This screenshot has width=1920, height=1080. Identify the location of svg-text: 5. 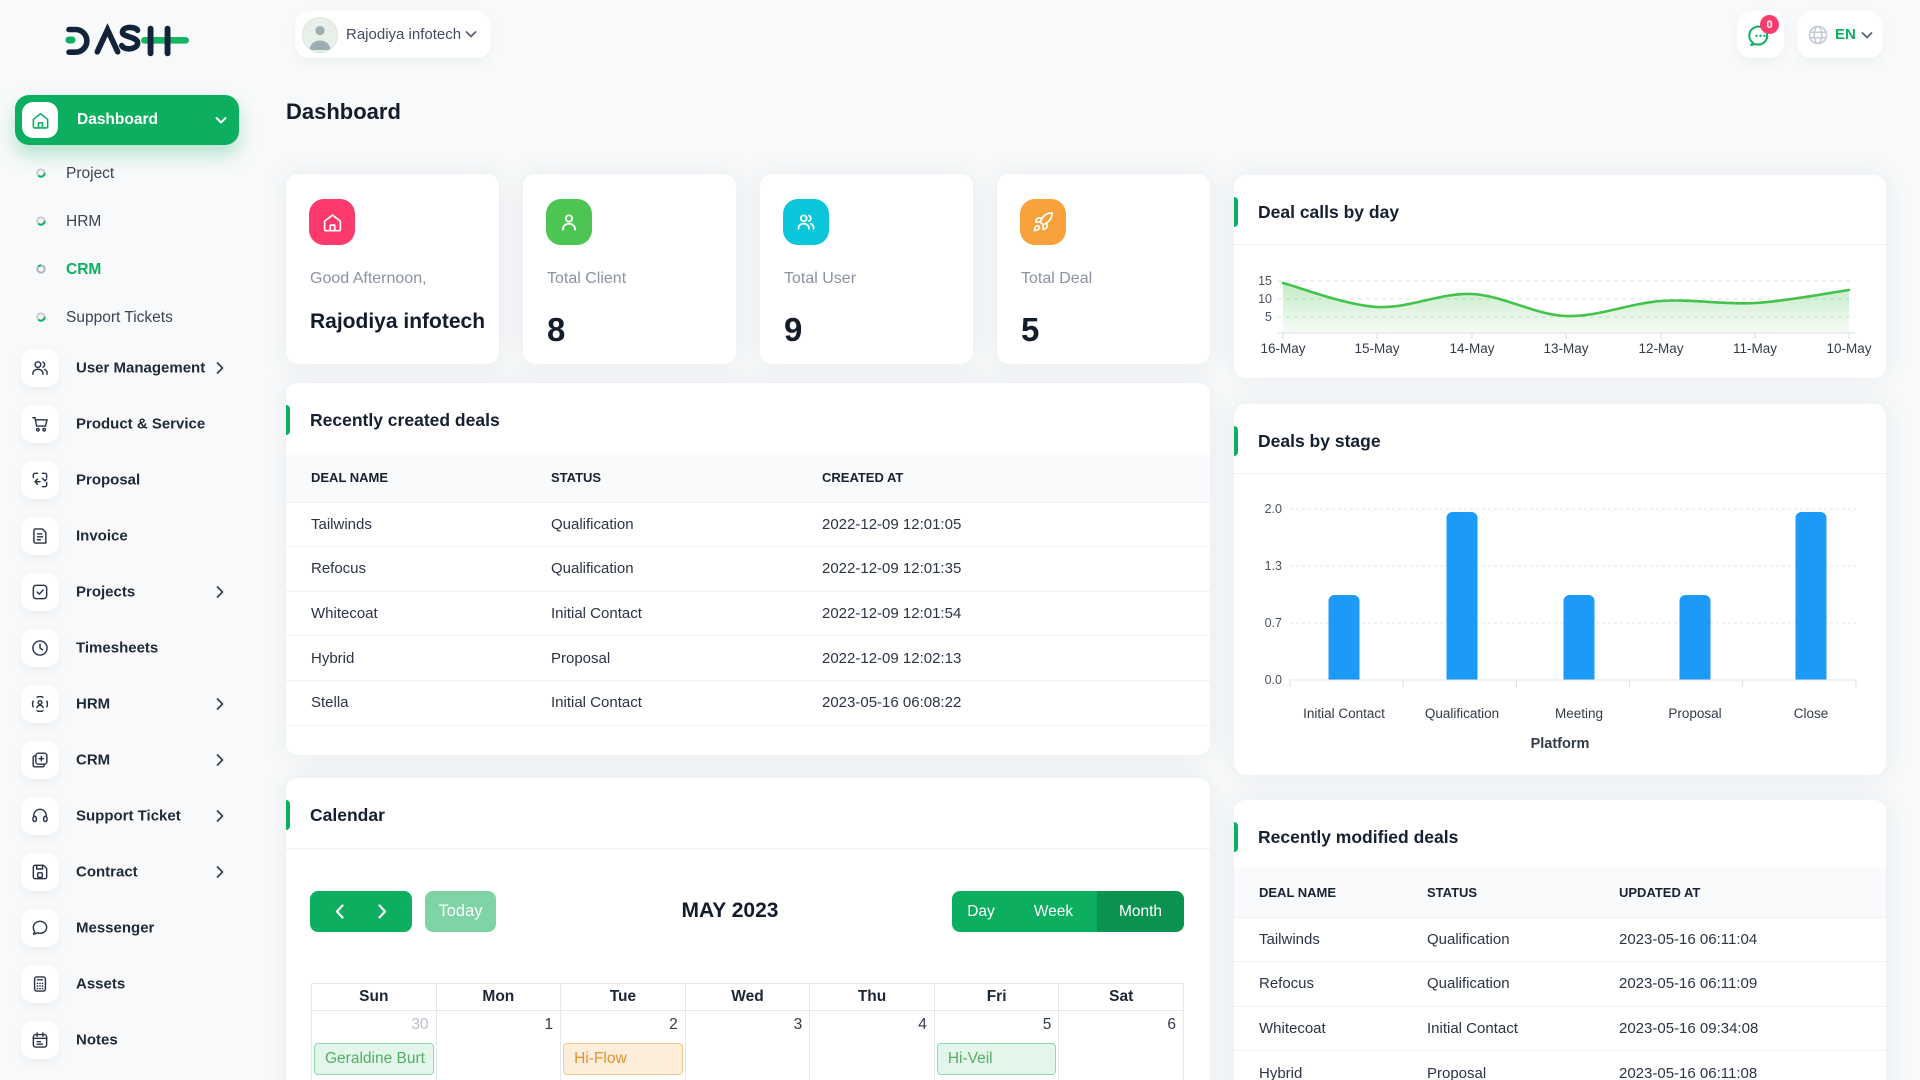
(1268, 317).